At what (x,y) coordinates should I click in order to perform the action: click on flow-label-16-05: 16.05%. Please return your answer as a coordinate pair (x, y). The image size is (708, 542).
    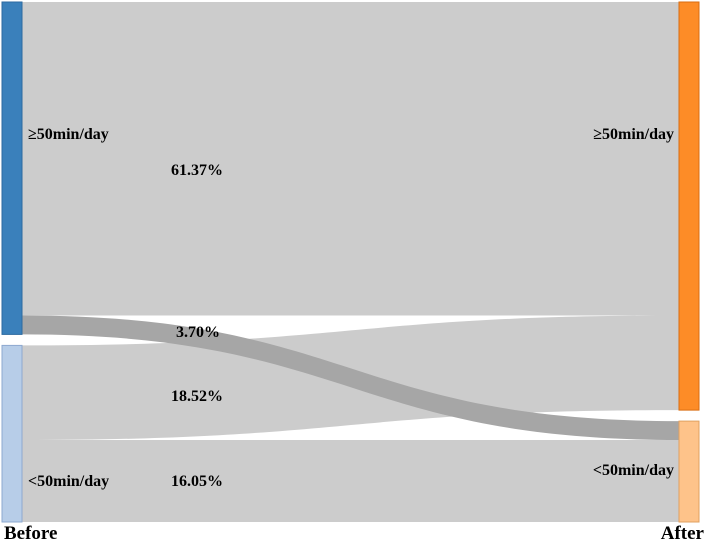
    Looking at the image, I should click on (197, 481).